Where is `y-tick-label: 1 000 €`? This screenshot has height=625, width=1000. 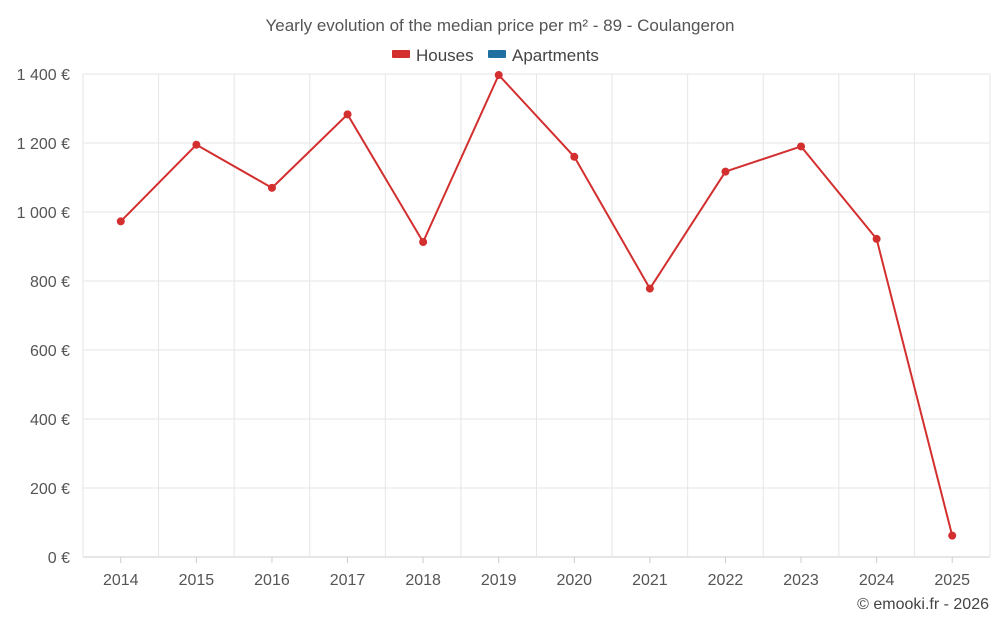 y-tick-label: 1 000 € is located at coordinates (43, 213).